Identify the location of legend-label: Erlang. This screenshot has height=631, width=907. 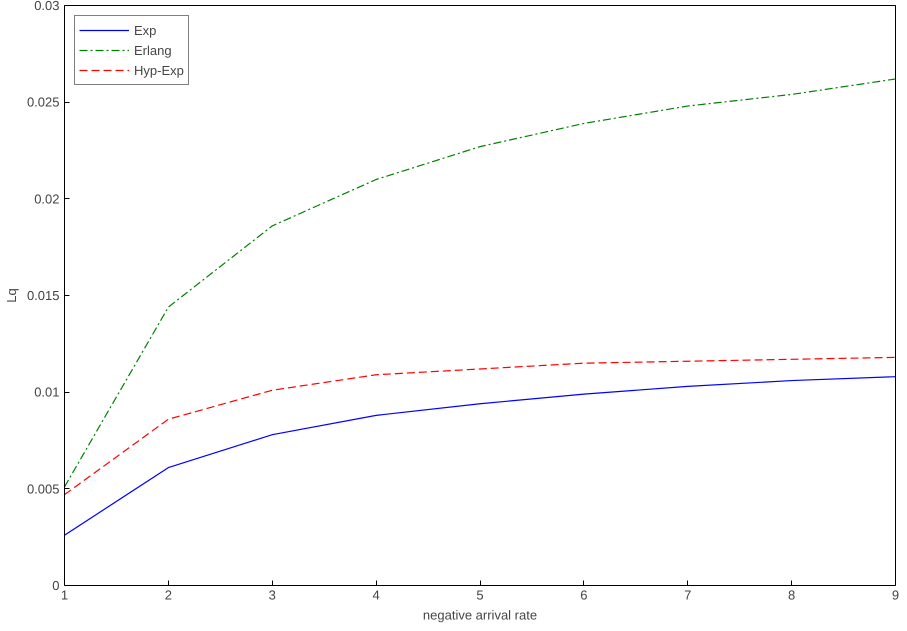
(153, 50).